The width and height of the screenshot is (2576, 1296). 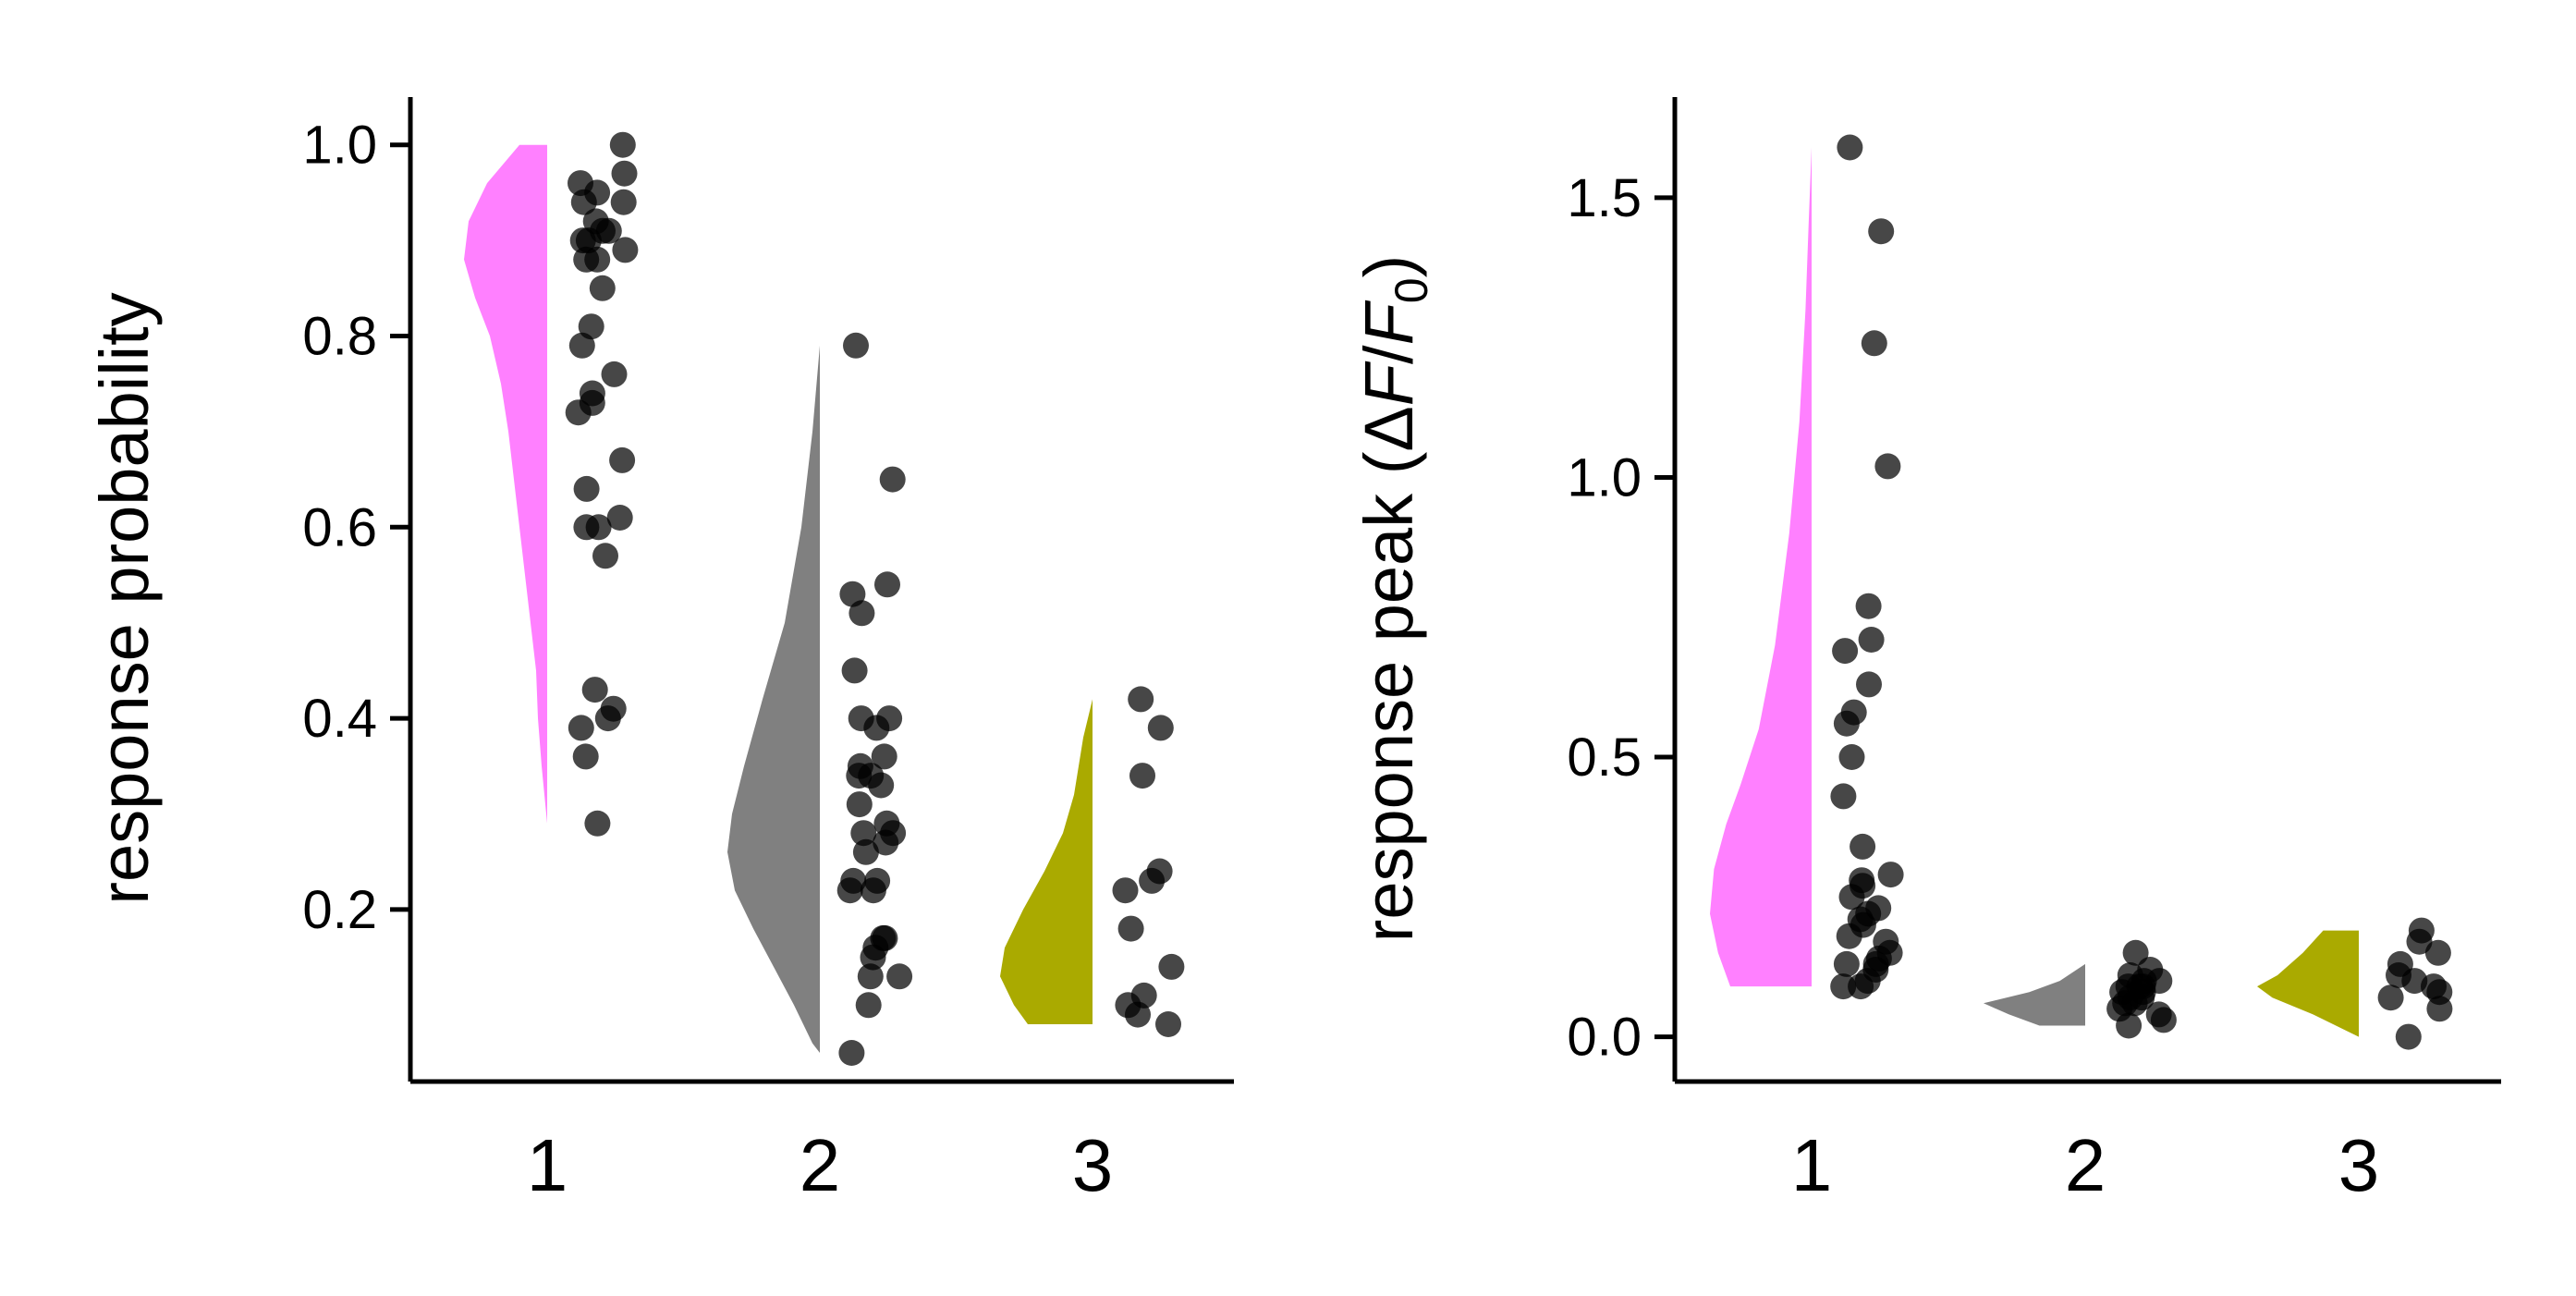 What do you see at coordinates (339, 910) in the screenshot?
I see `y-tick-label: 0.2` at bounding box center [339, 910].